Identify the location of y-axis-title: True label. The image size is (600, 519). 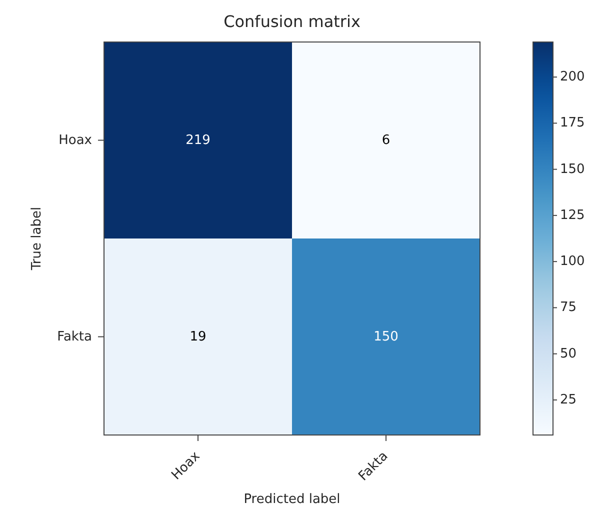
(37, 239).